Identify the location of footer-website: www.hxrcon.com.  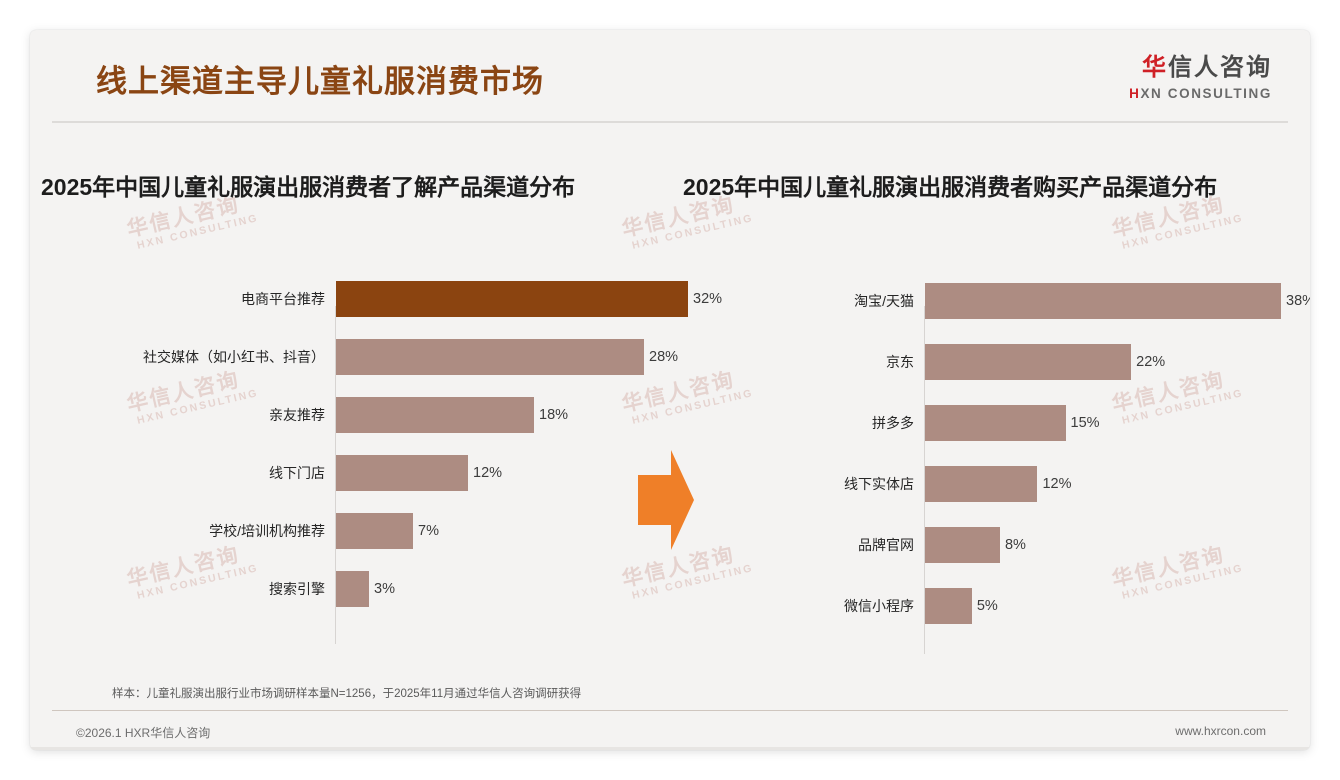
(1220, 731).